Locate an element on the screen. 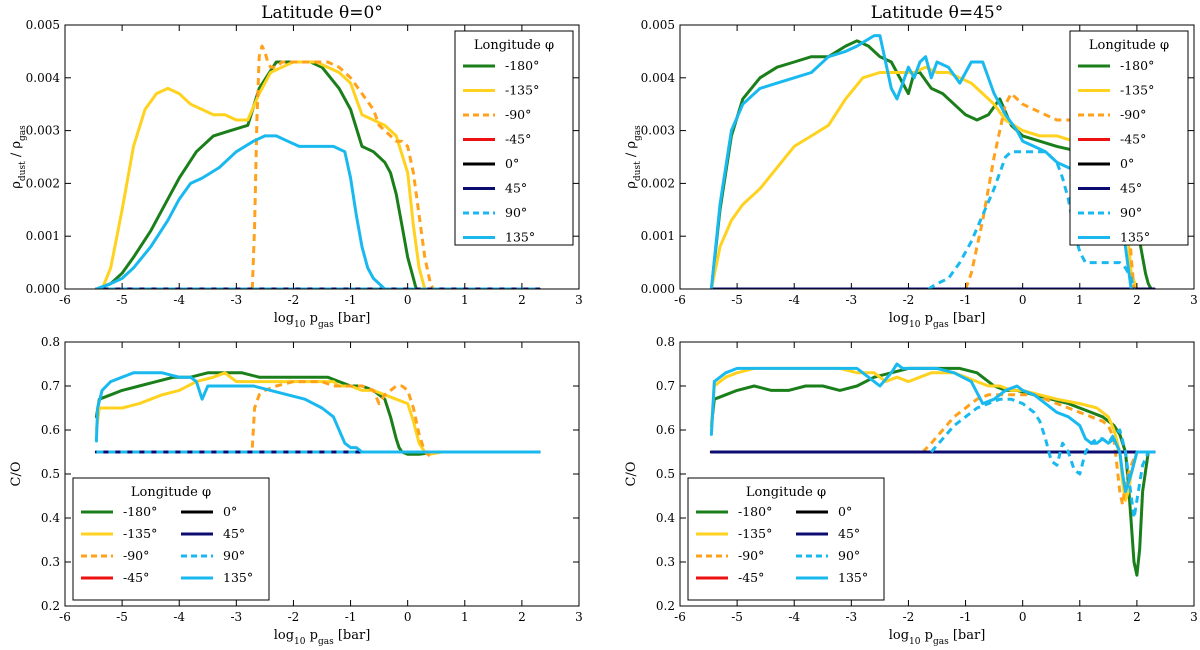 Image resolution: width=1200 pixels, height=650 pixels. series-line--180 is located at coordinates (317, 413).